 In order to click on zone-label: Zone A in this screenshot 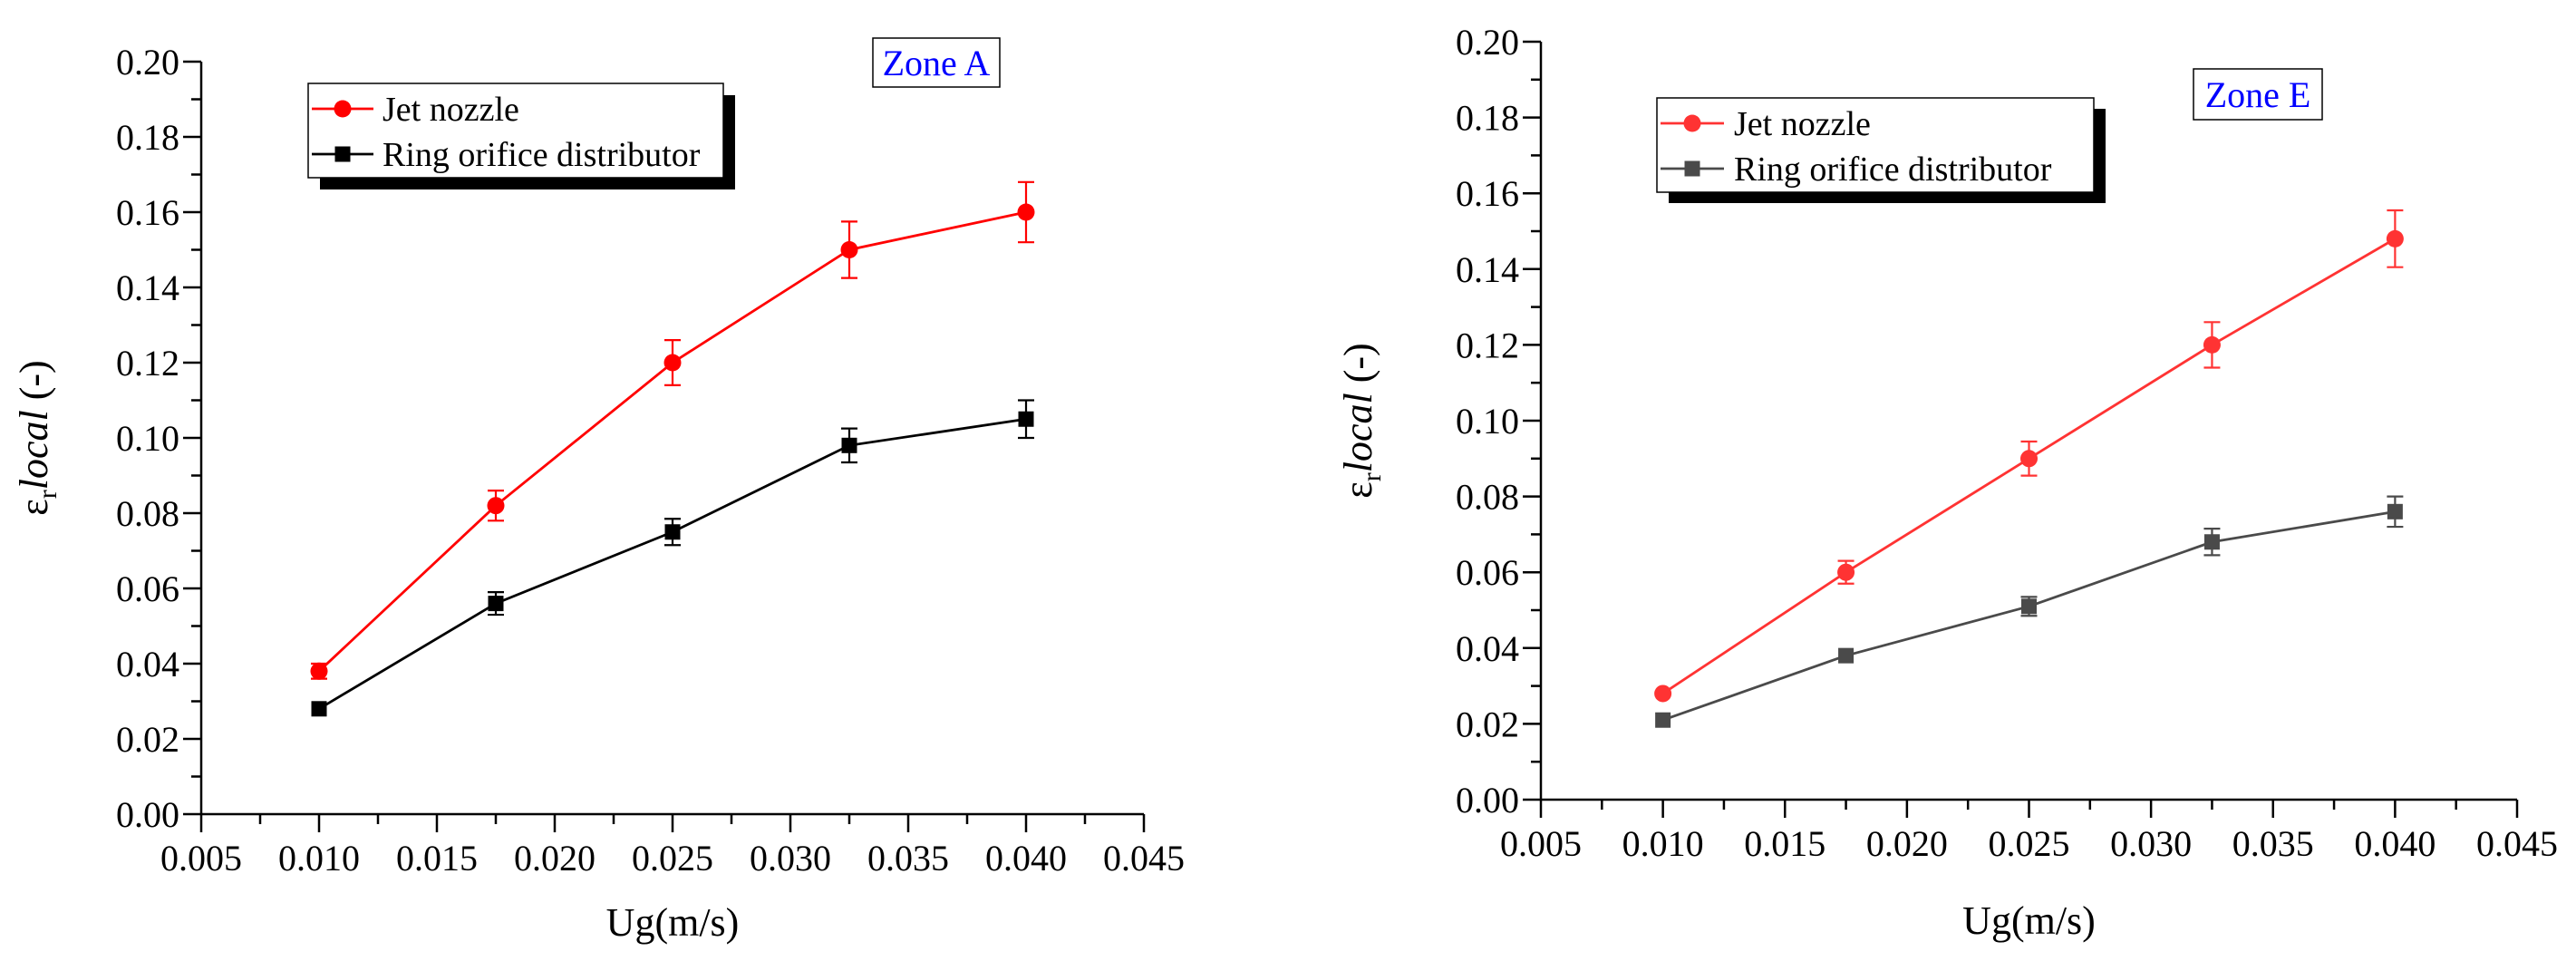, I will do `click(937, 63)`.